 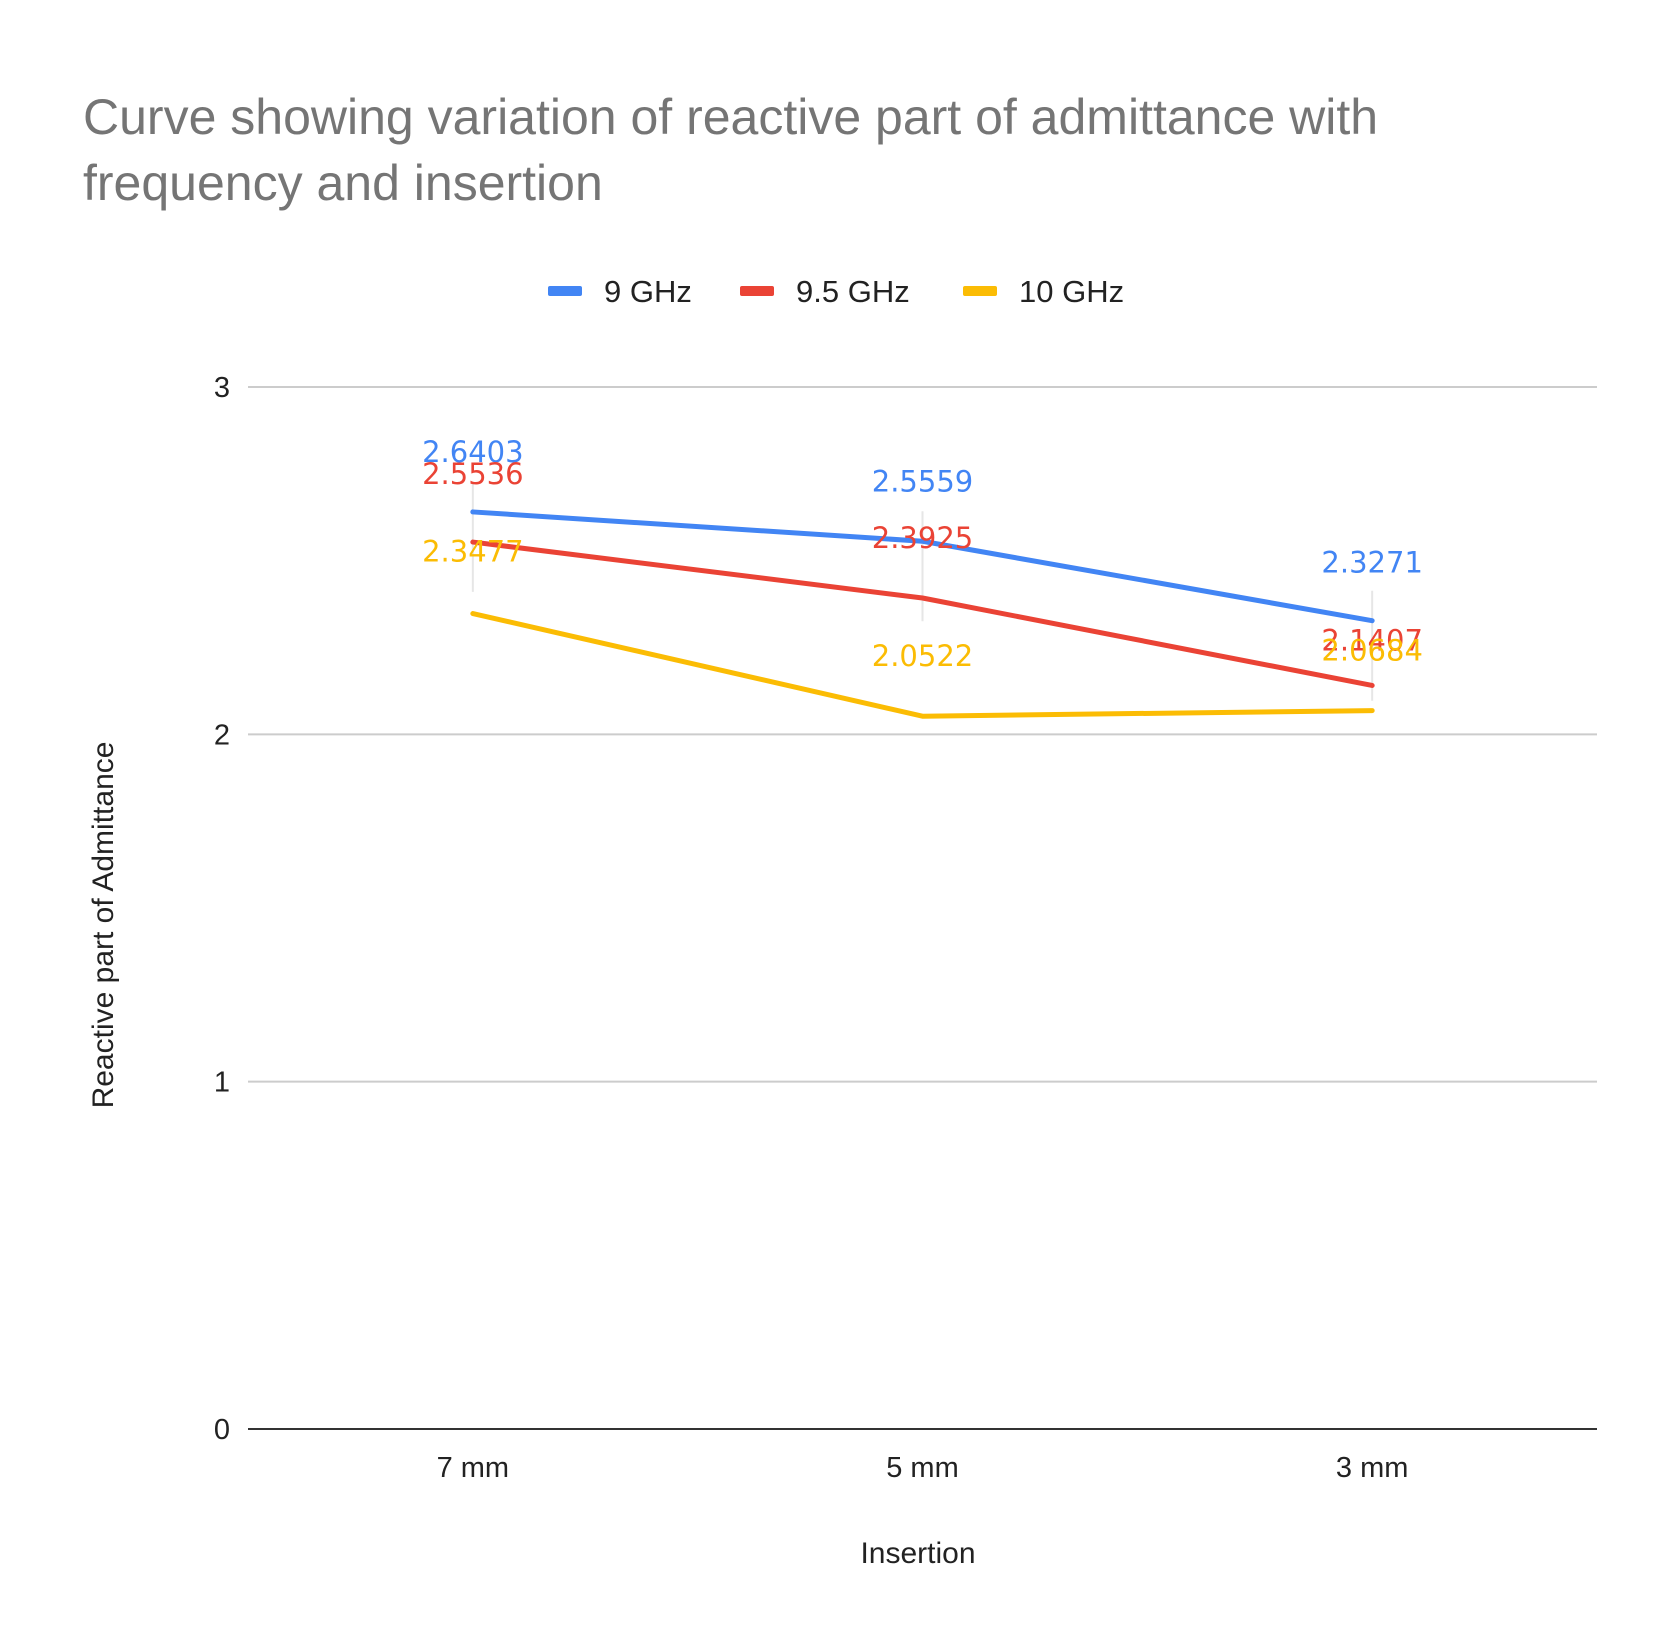 What do you see at coordinates (222, 388) in the screenshot?
I see `y-tick-label: 3` at bounding box center [222, 388].